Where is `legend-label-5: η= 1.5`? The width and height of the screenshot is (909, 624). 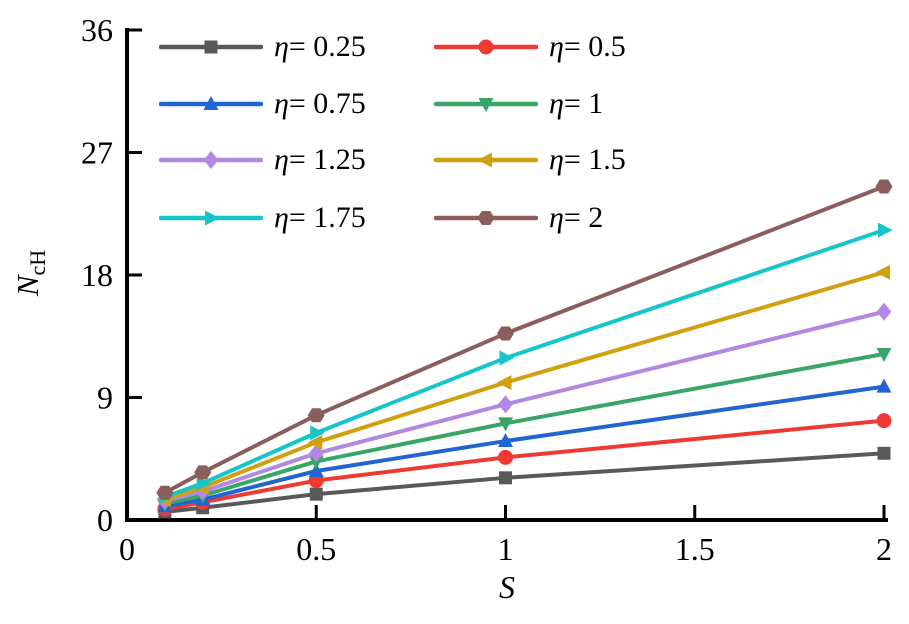 legend-label-5: η= 1.5 is located at coordinates (587, 160).